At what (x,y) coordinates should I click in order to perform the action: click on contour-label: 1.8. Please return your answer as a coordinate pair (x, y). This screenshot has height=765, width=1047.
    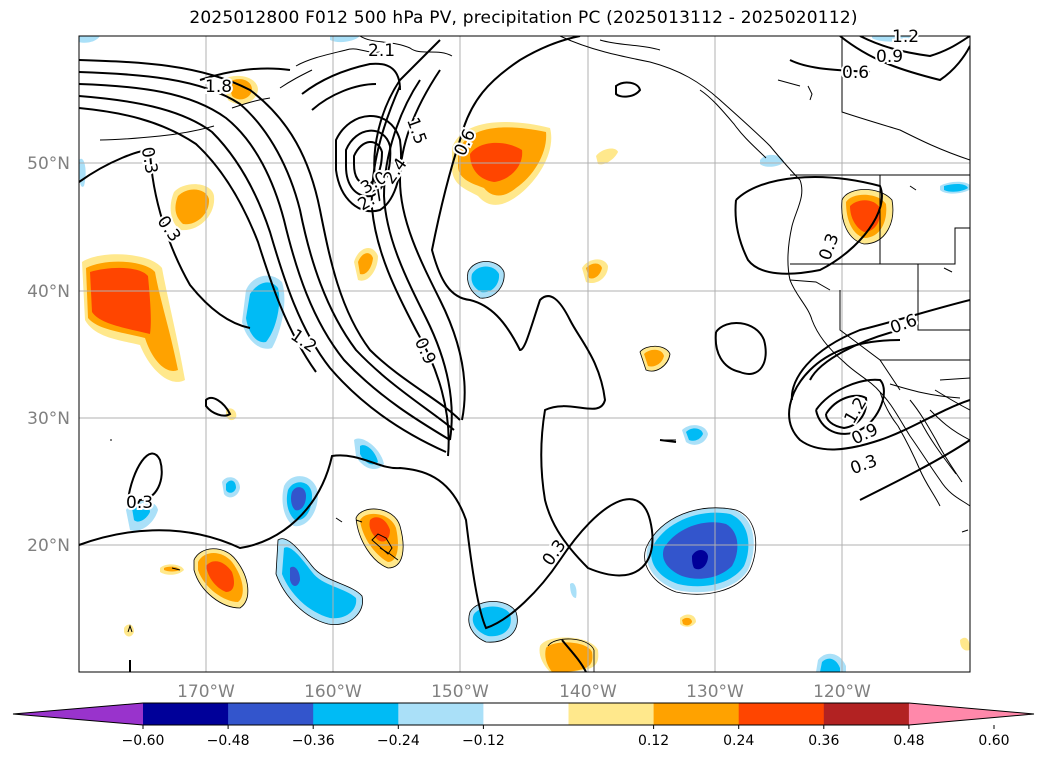
    Looking at the image, I should click on (218, 87).